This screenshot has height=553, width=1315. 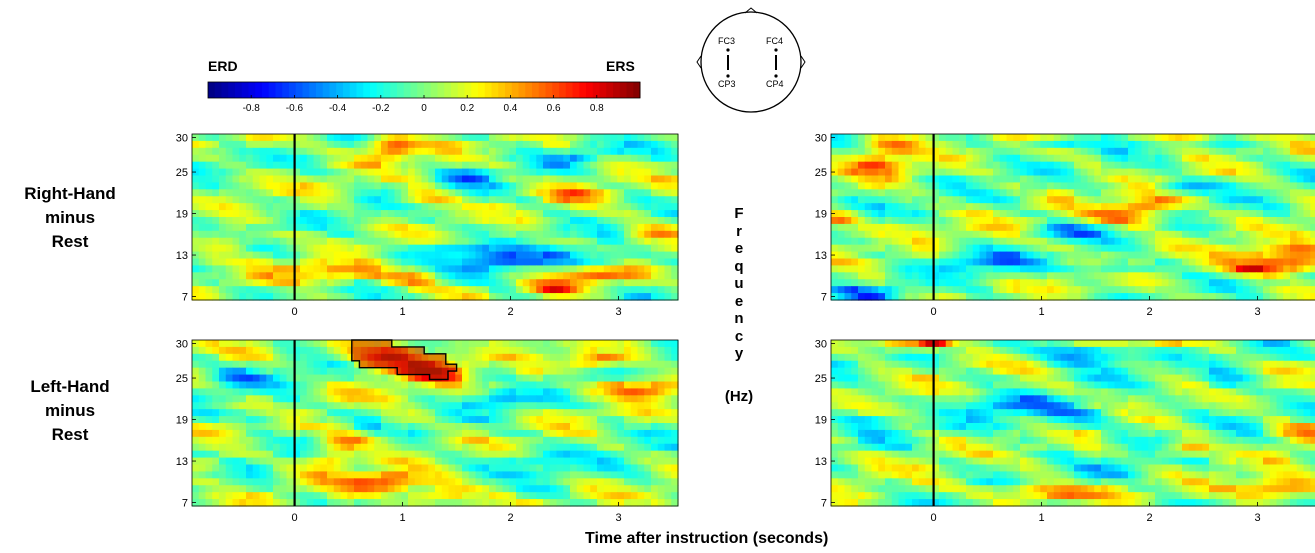 I want to click on y-tick-label: 13, so click(x=182, y=256).